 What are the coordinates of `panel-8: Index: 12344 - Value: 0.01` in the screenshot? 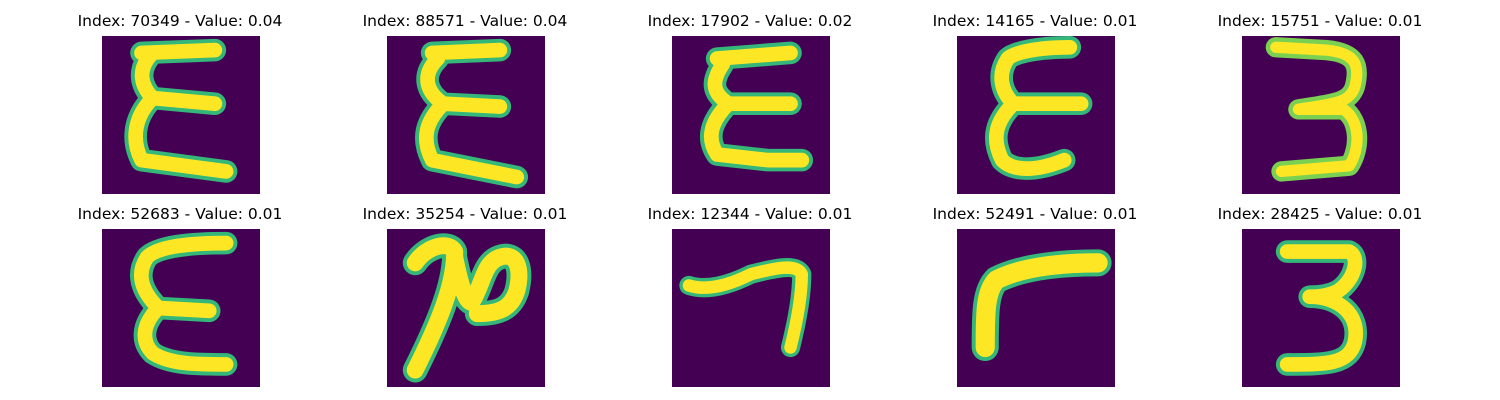 It's located at (750, 296).